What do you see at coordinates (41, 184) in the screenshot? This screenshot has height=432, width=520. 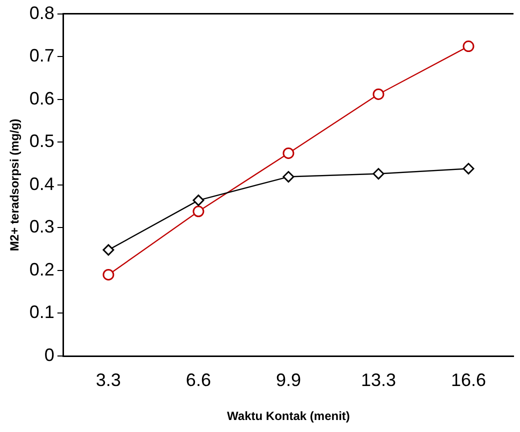 I see `y-tick-label: 0.4` at bounding box center [41, 184].